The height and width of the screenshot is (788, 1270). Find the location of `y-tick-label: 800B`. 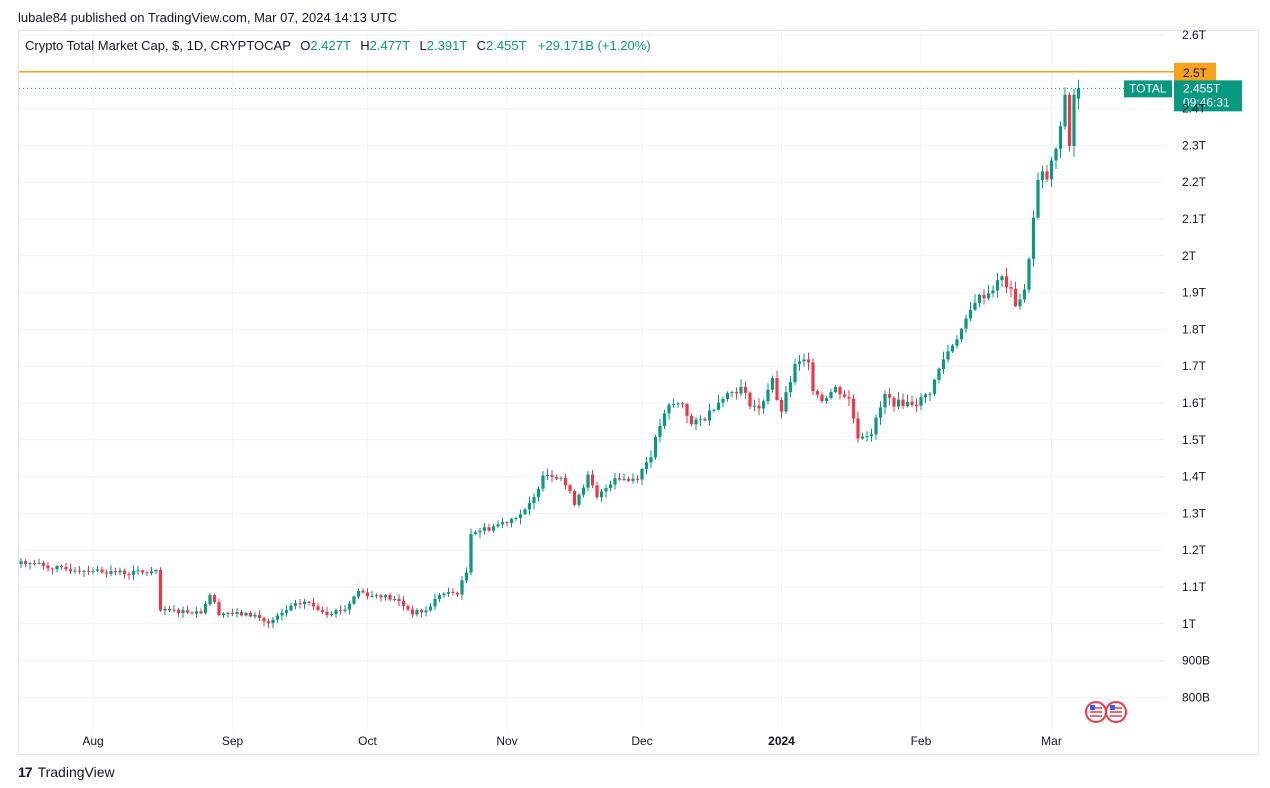

y-tick-label: 800B is located at coordinates (1196, 697).